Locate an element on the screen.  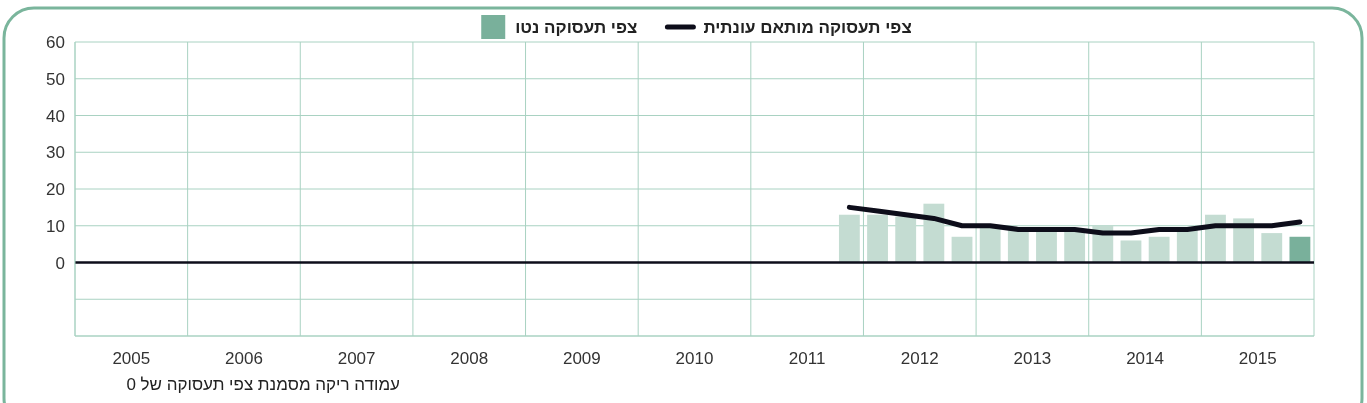
y-tick-label: 0 is located at coordinates (60, 263).